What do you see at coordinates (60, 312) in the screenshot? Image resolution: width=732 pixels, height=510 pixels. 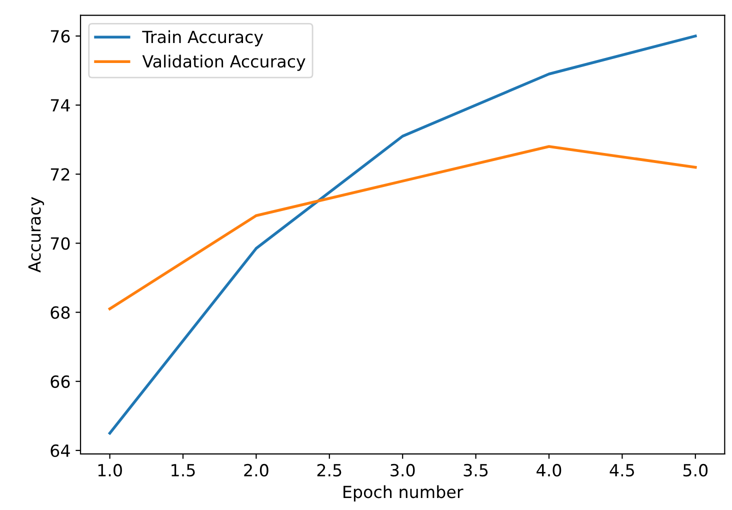 I see `y-tick-label: 68` at bounding box center [60, 312].